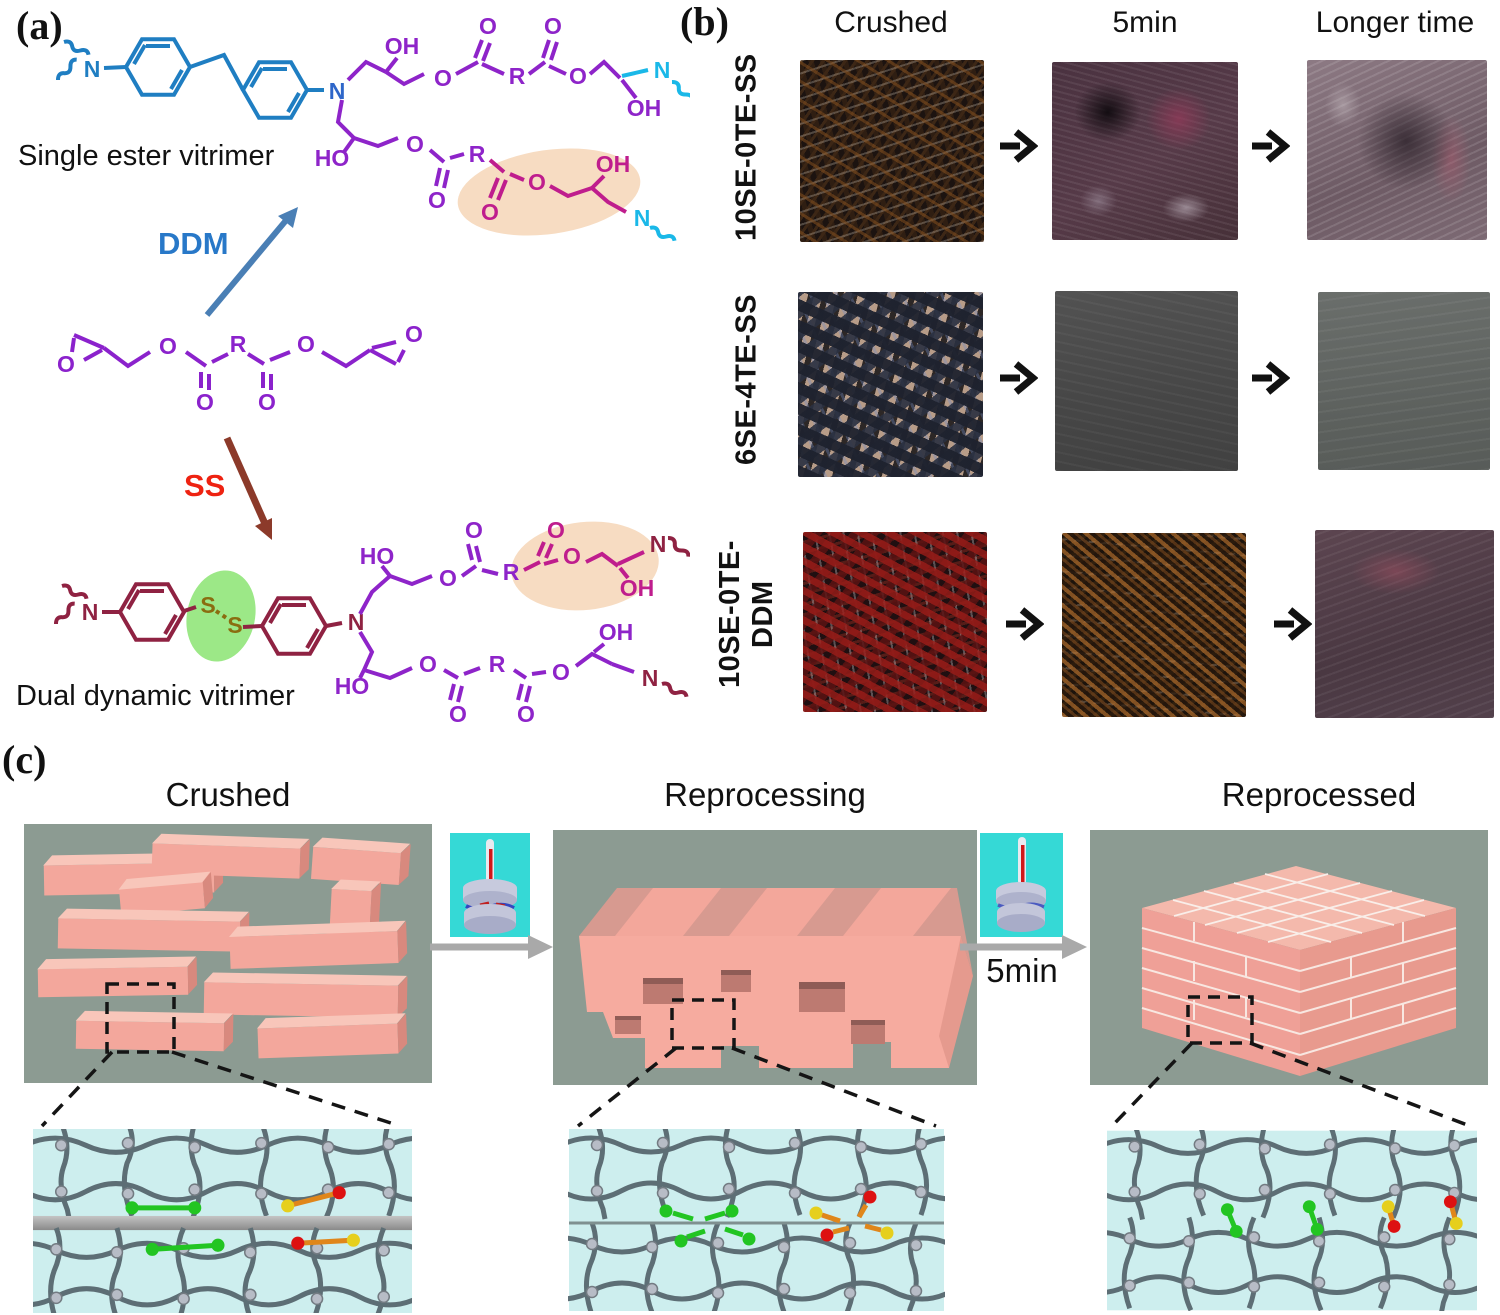  Describe the element at coordinates (1319, 794) in the screenshot. I see `stage-title-reprocessed: Reprocessed` at that location.